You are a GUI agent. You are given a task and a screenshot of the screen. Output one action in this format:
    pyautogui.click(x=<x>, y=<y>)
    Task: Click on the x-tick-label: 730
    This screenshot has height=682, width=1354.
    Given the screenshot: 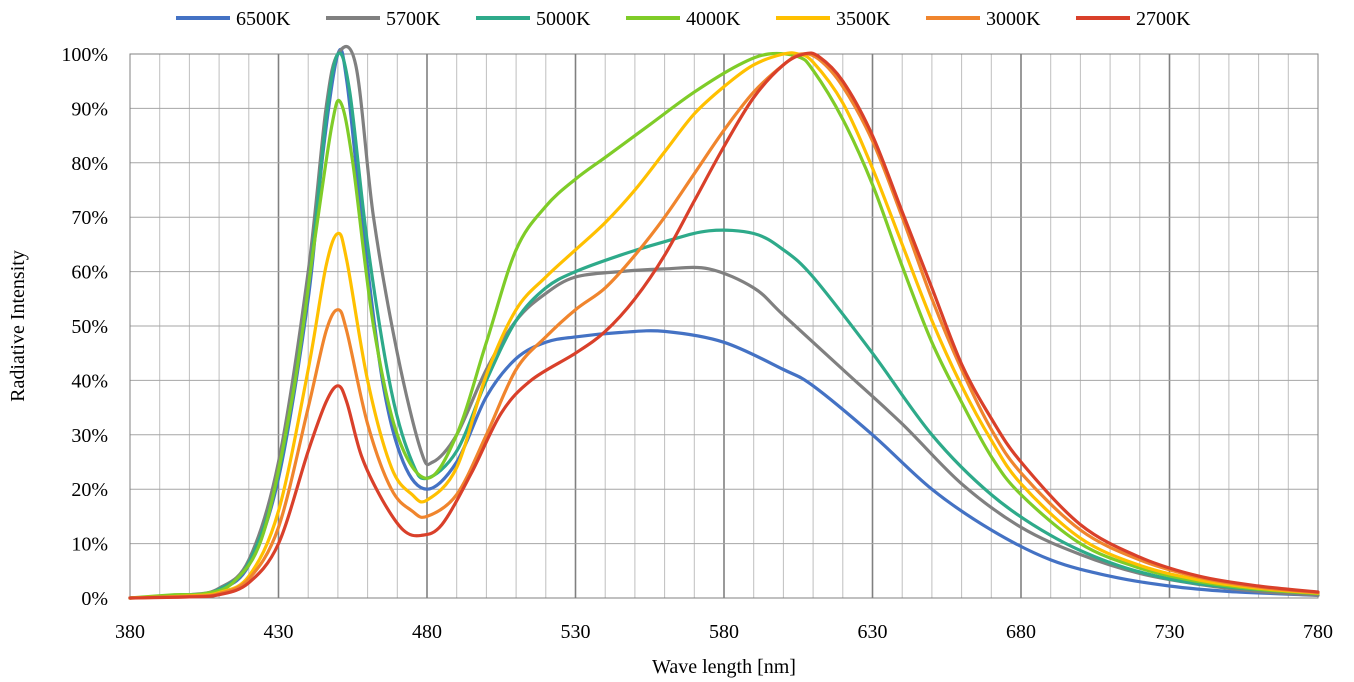 What is the action you would take?
    pyautogui.click(x=1170, y=632)
    